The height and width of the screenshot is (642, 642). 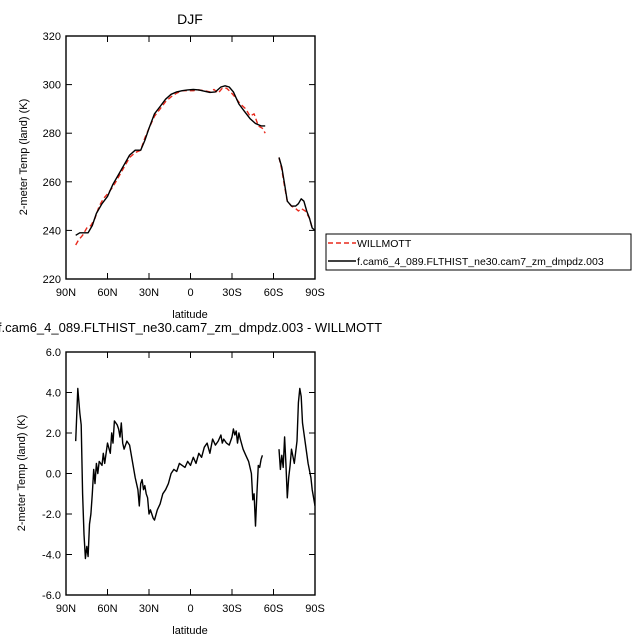 What do you see at coordinates (52, 134) in the screenshot?
I see `top-y-tick-label: 280` at bounding box center [52, 134].